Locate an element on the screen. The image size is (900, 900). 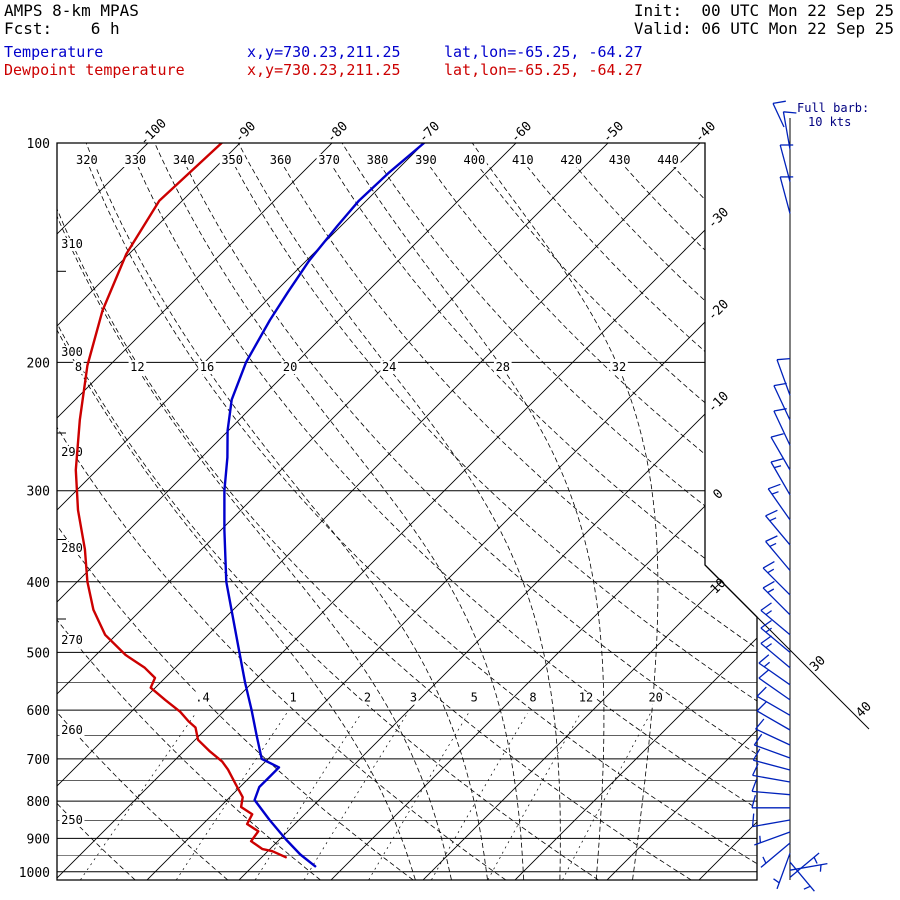
svg-text: 270 is located at coordinates (72, 640).